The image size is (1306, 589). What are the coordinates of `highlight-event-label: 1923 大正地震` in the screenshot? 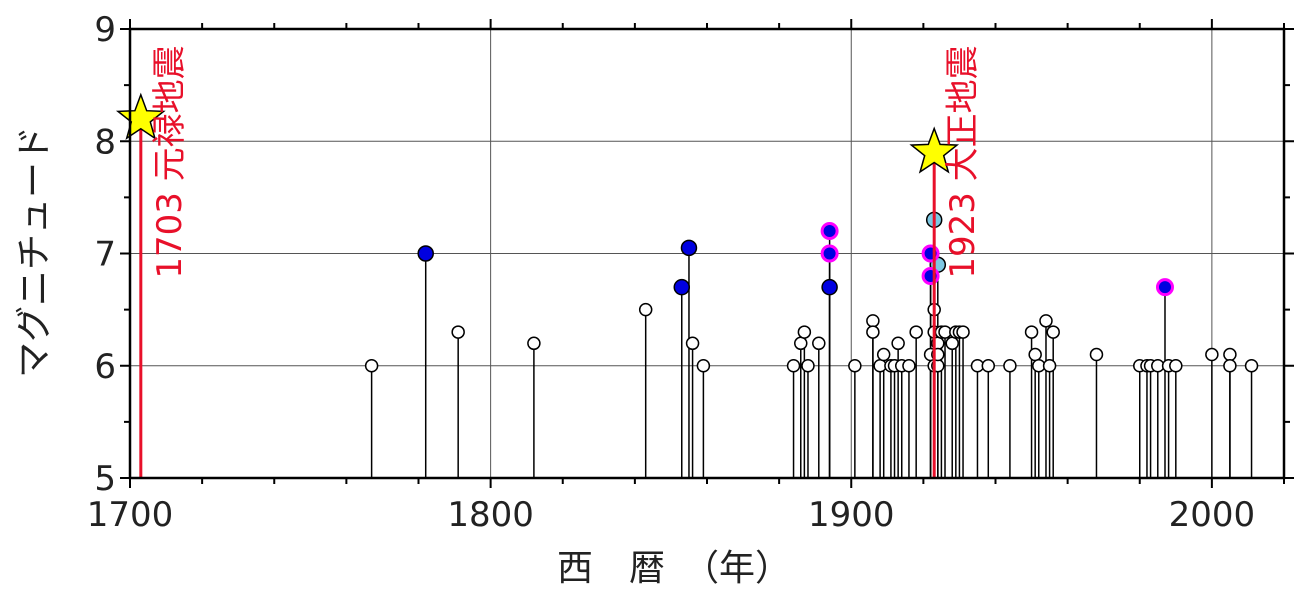 It's located at (963, 161).